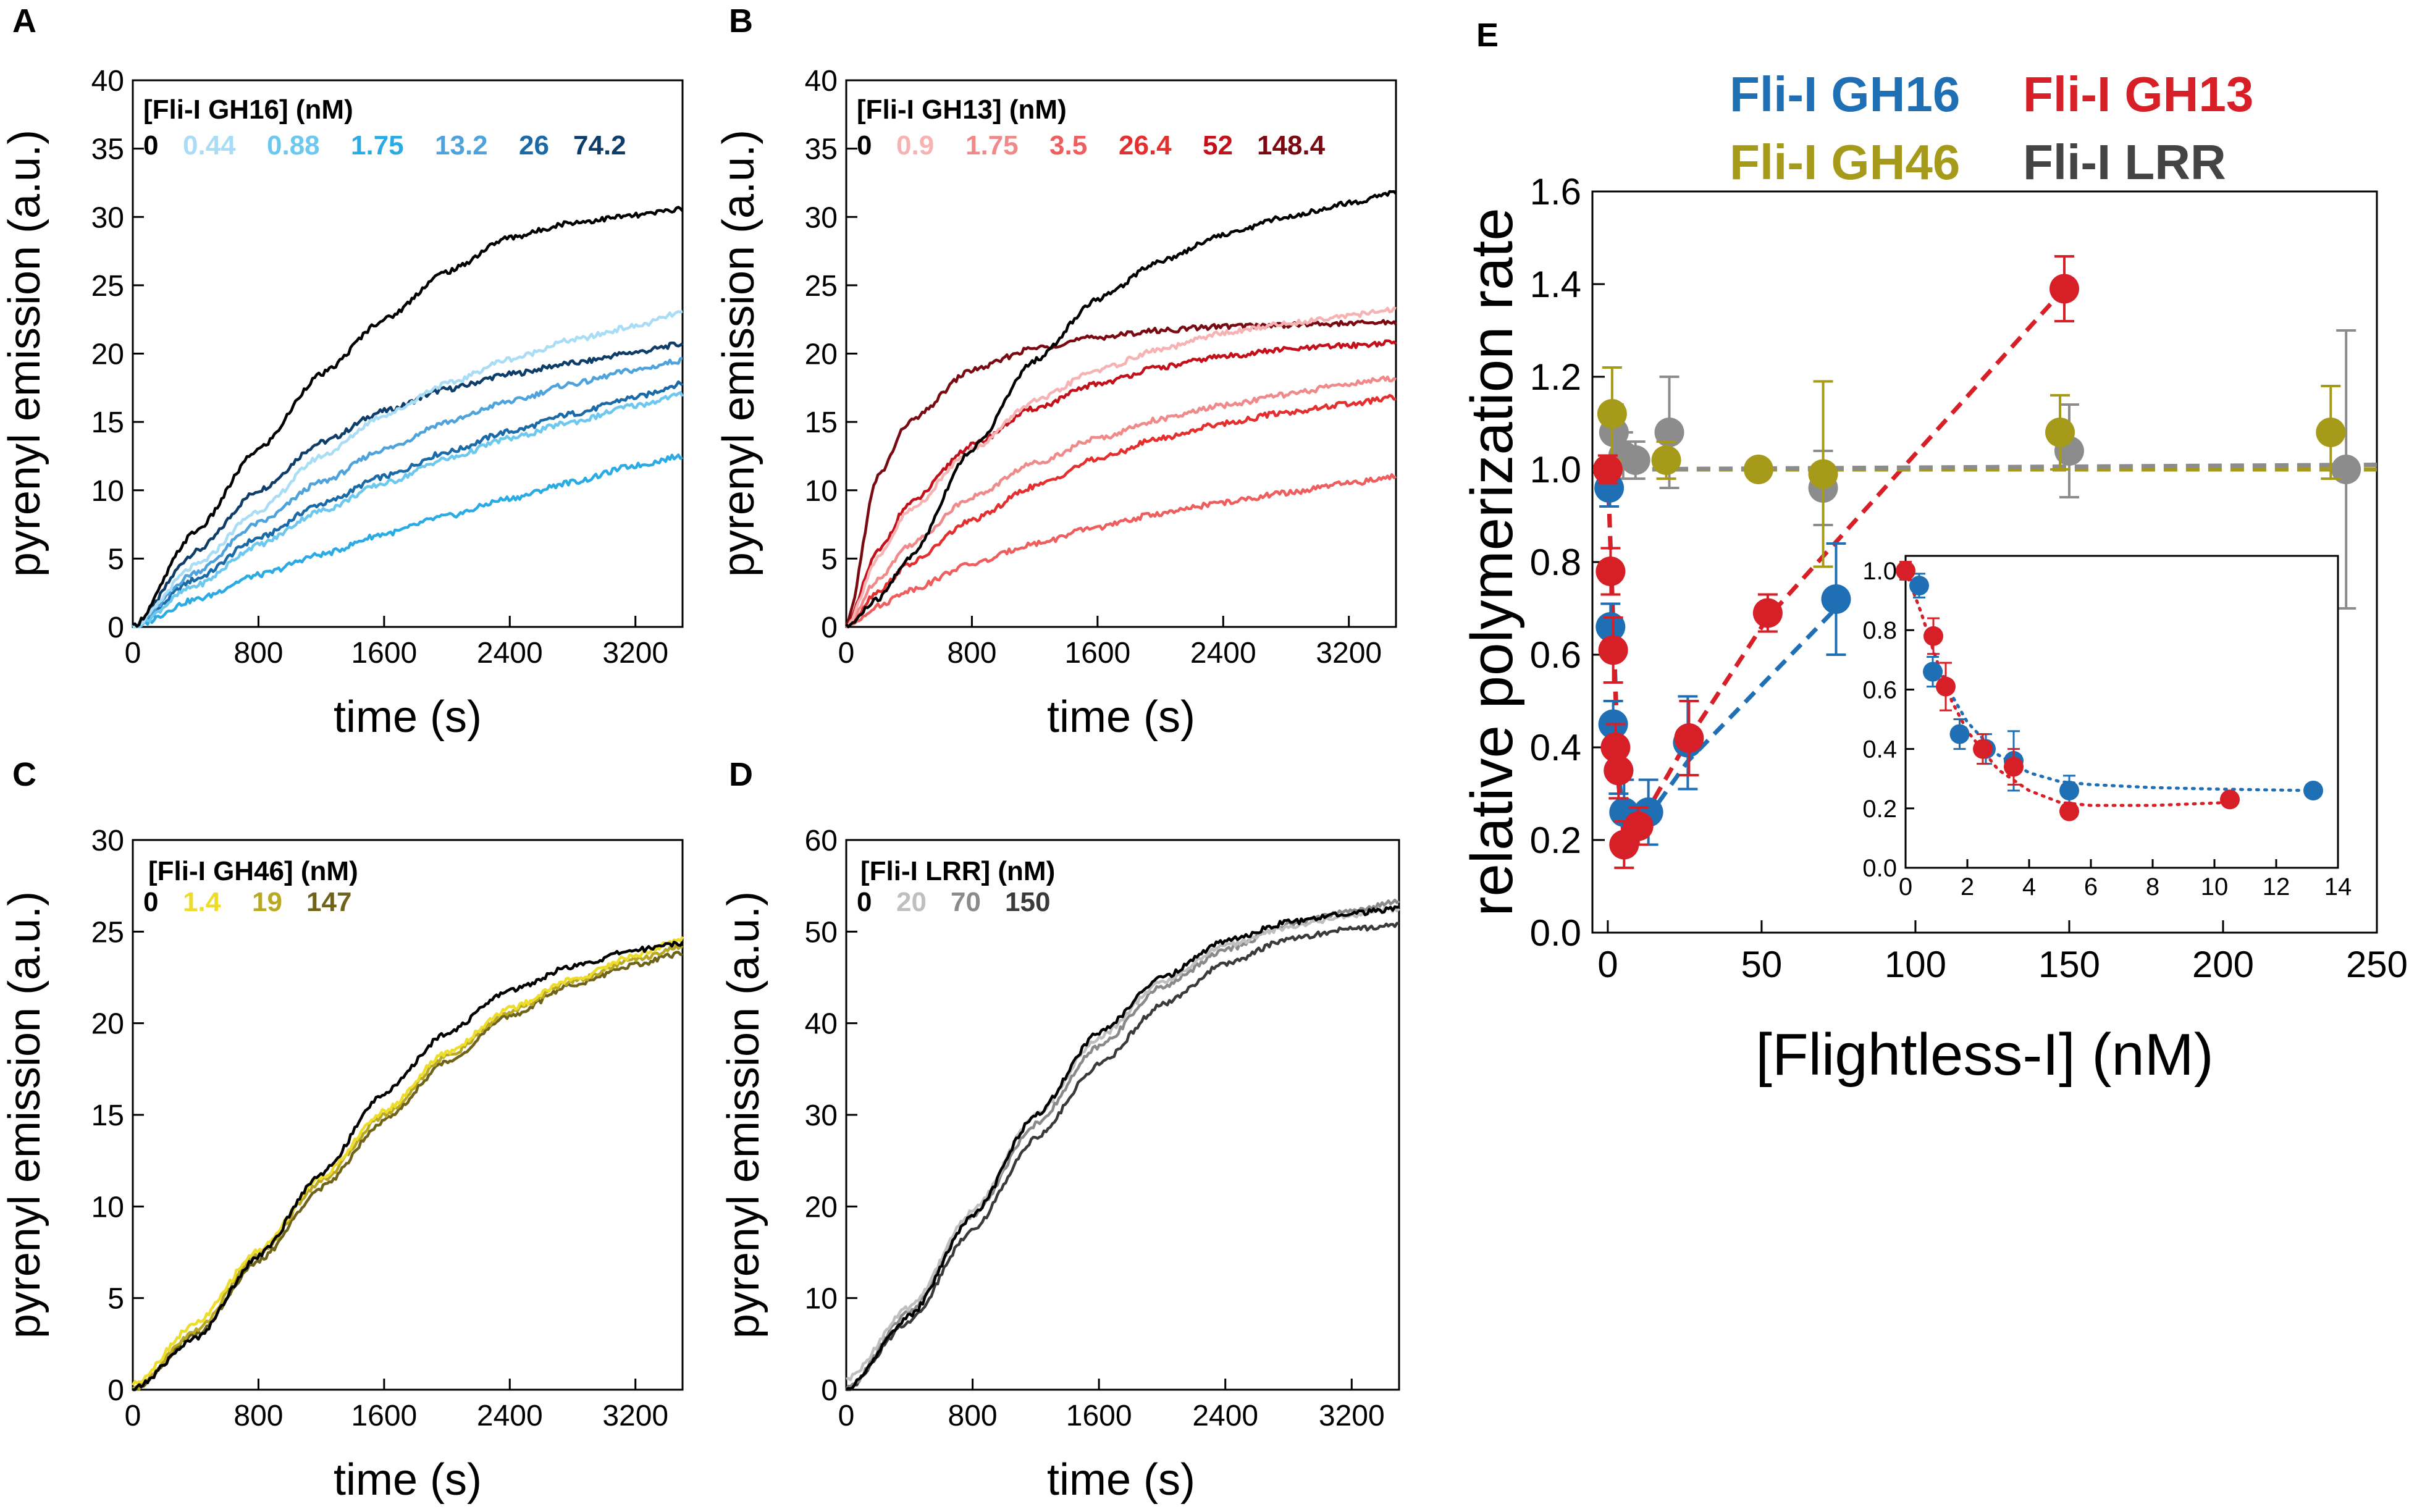 The image size is (2409, 1512). I want to click on y-tick-label: 30, so click(821, 1115).